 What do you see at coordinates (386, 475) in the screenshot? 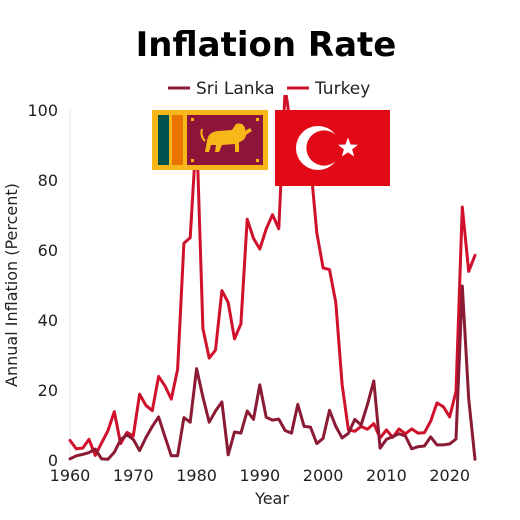
I see `x-tick-label: 2010` at bounding box center [386, 475].